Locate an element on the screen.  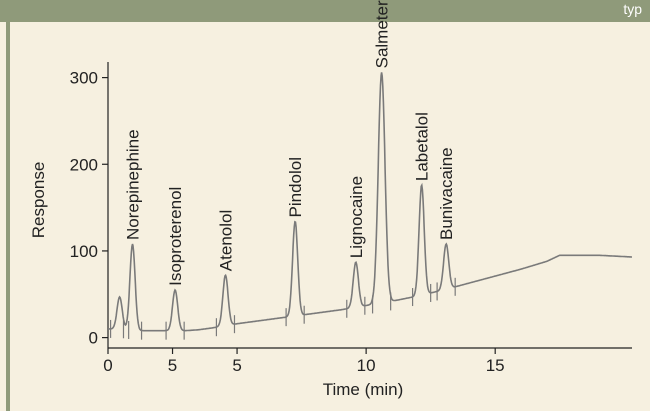
y-tick-label: 300 is located at coordinates (84, 78).